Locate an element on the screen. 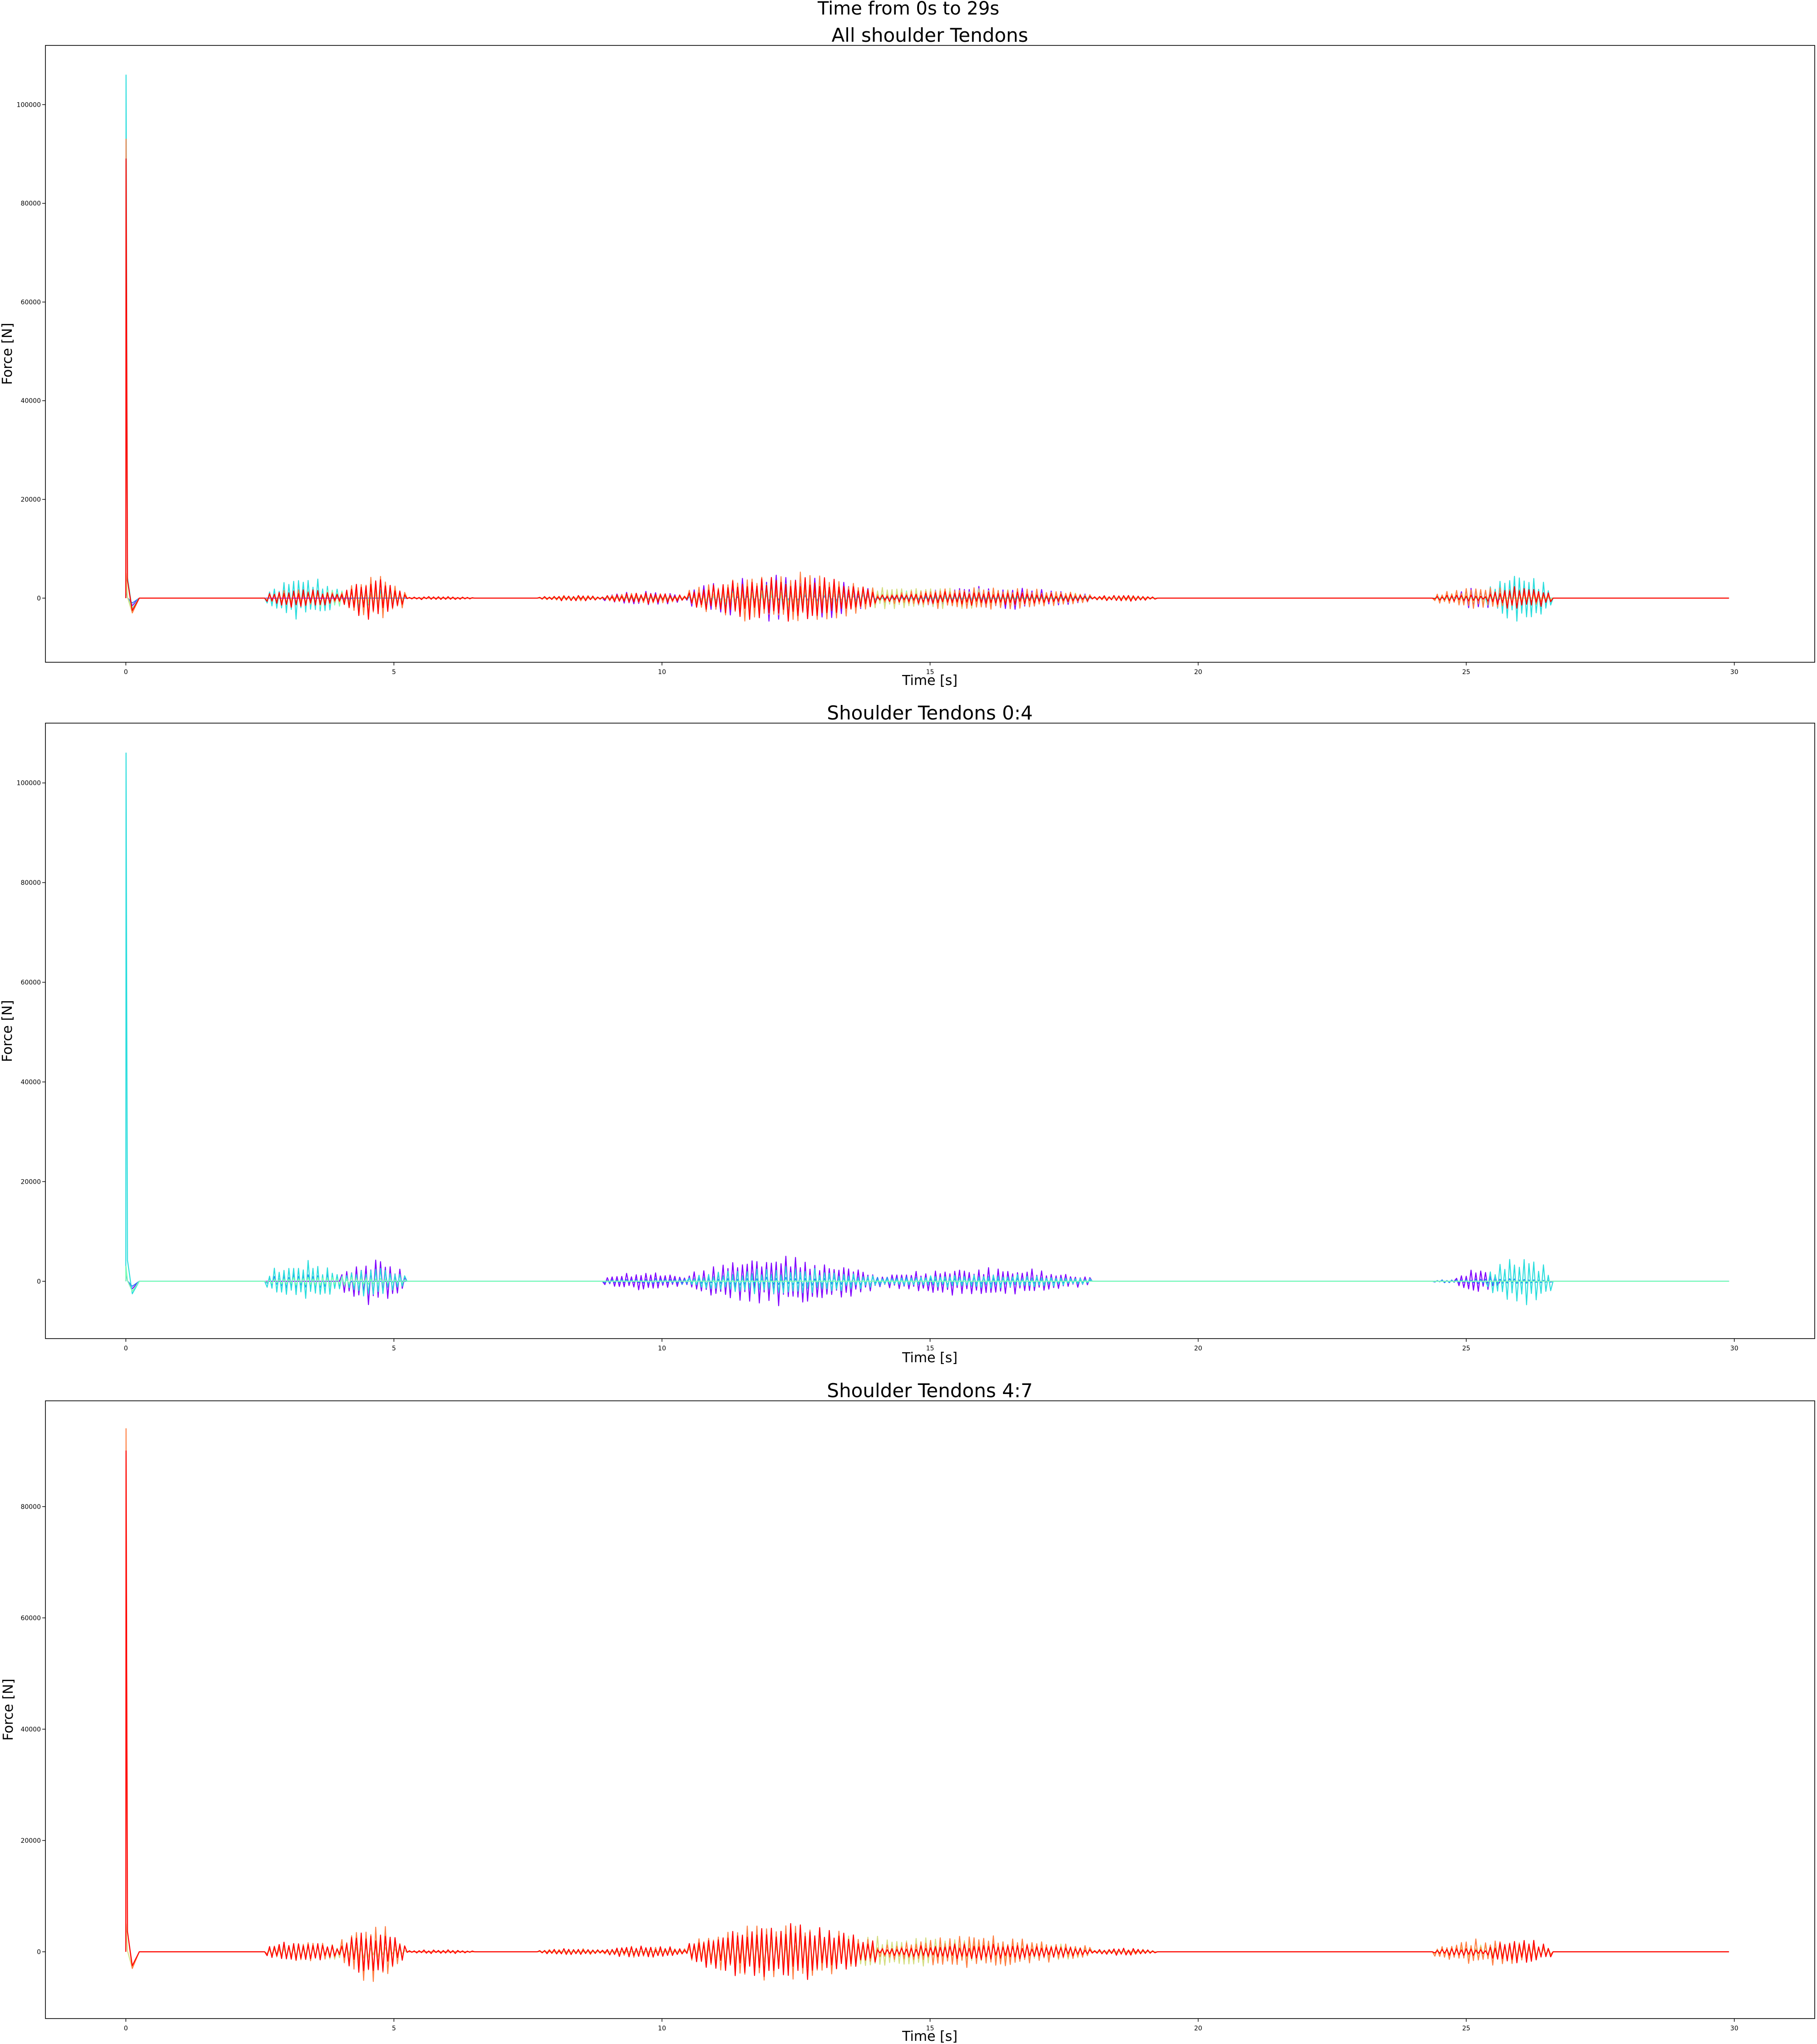 The height and width of the screenshot is (2044, 1817). subplot-title: All shoulder Tendons is located at coordinates (930, 35).